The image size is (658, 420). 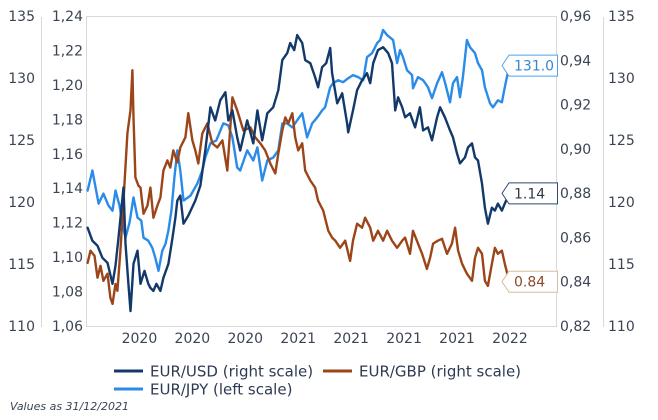 What do you see at coordinates (231, 372) in the screenshot?
I see `legend-label-eur-usd: EUR/USD (right scale)` at bounding box center [231, 372].